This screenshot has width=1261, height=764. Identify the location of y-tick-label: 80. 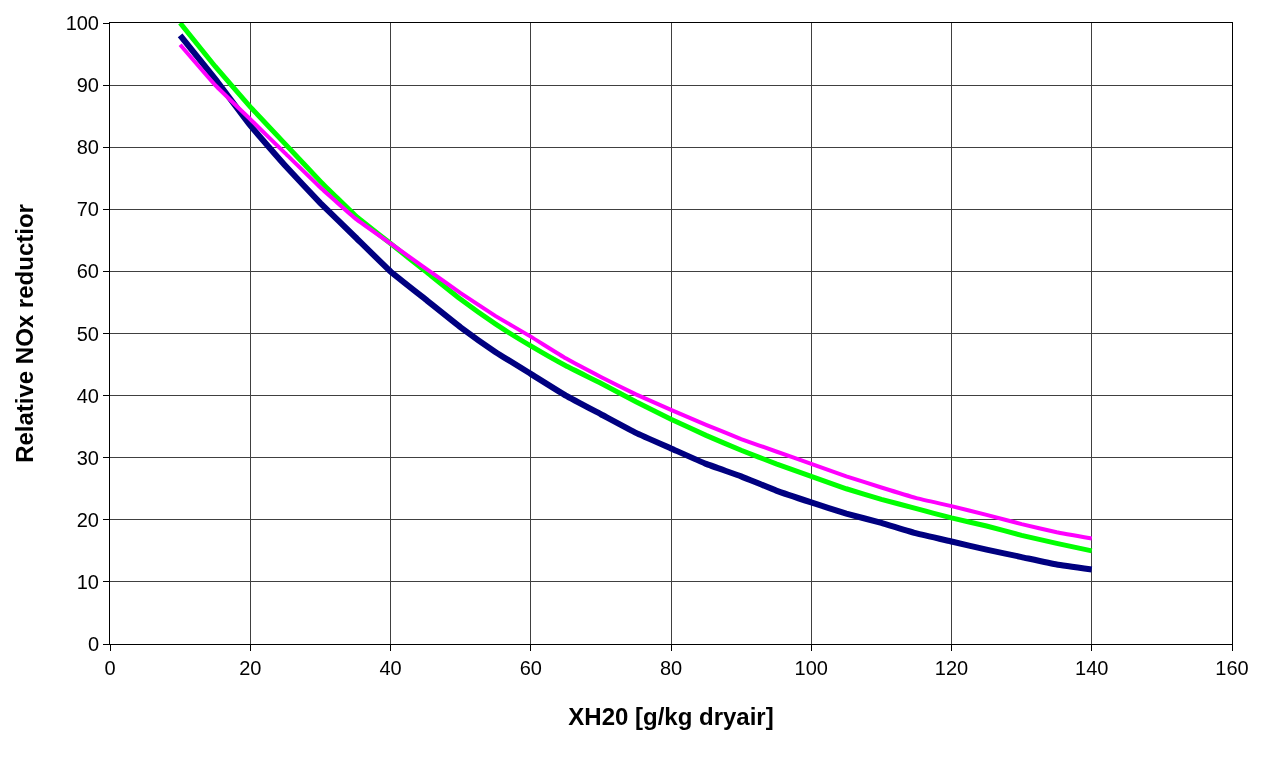
(87, 147).